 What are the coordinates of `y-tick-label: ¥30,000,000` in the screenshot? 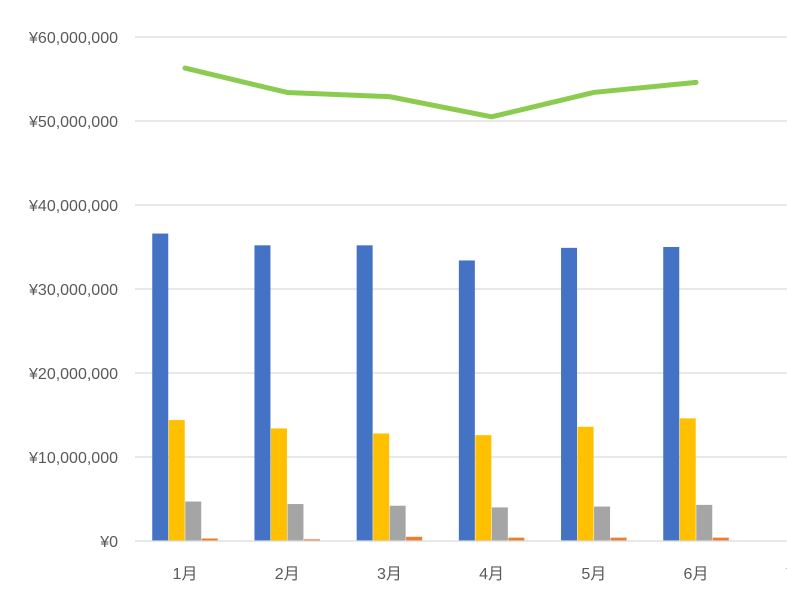 It's located at (73, 290).